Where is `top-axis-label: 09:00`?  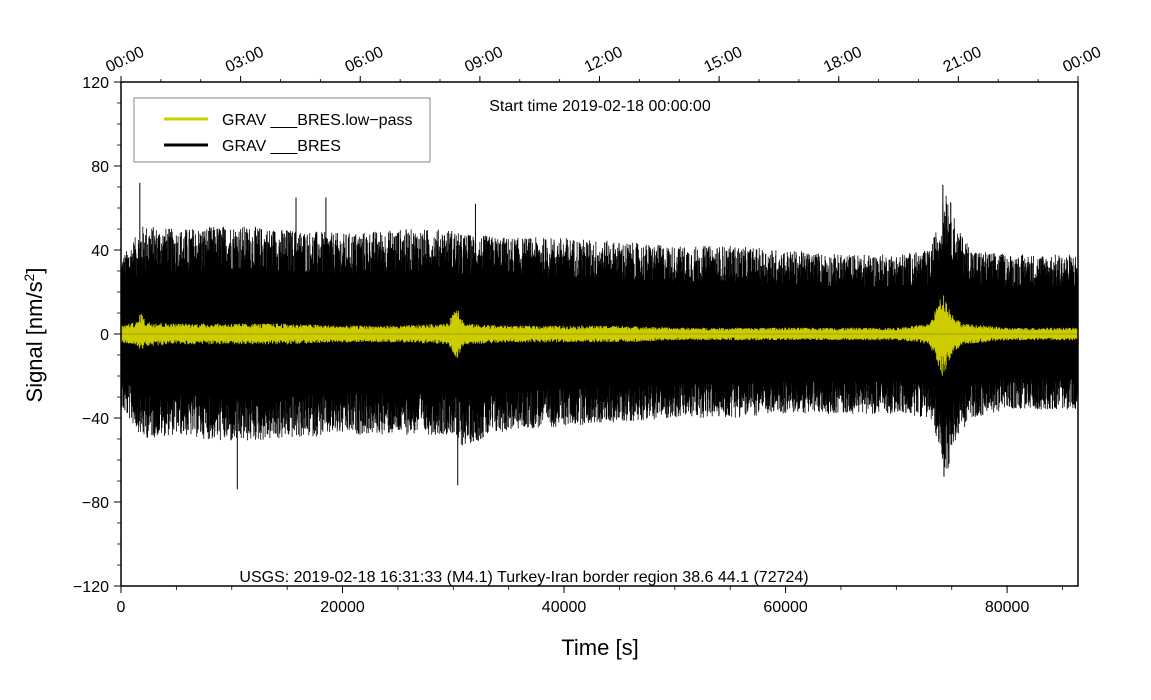 top-axis-label: 09:00 is located at coordinates (484, 60).